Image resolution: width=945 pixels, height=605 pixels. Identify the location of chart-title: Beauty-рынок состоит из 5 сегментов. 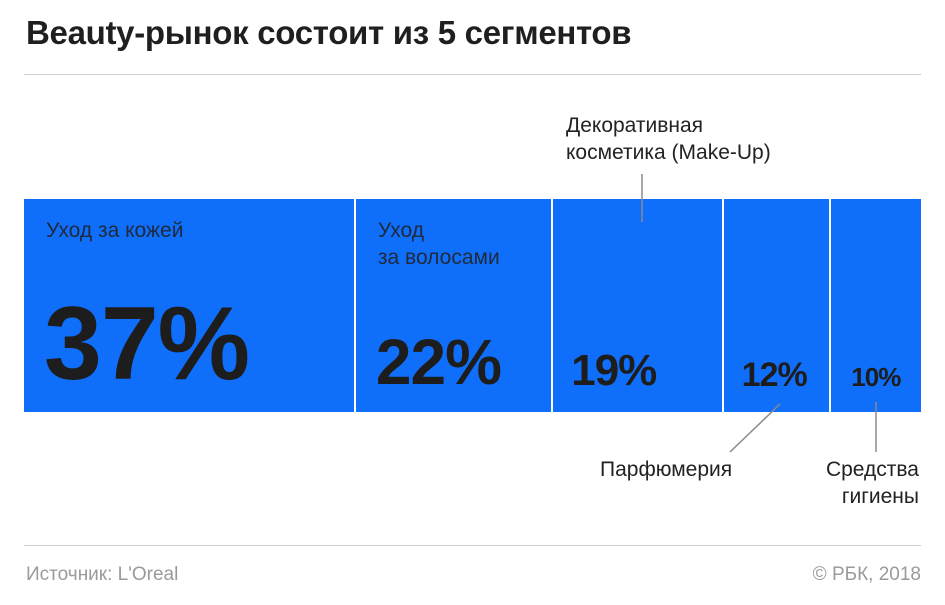
(329, 32).